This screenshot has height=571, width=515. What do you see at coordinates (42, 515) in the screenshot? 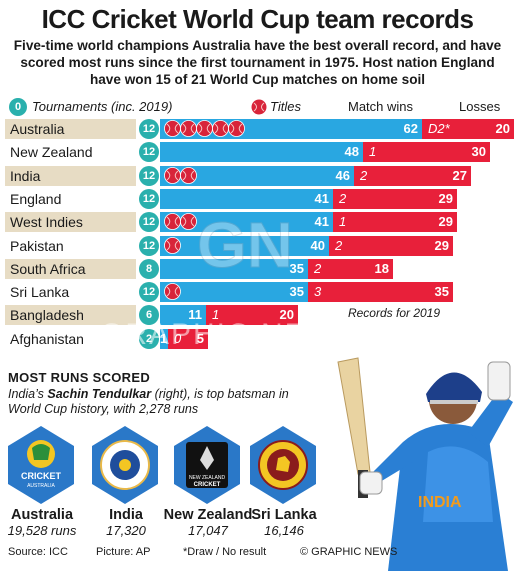
I see `most-runs-team-australia: Australia` at bounding box center [42, 515].